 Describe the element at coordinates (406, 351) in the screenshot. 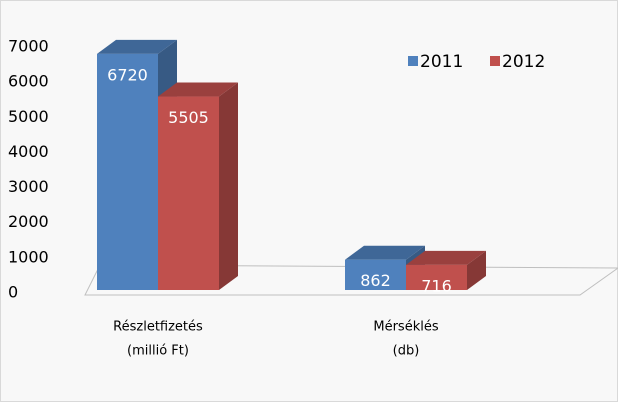

I see `x-tick-label: (db)` at that location.